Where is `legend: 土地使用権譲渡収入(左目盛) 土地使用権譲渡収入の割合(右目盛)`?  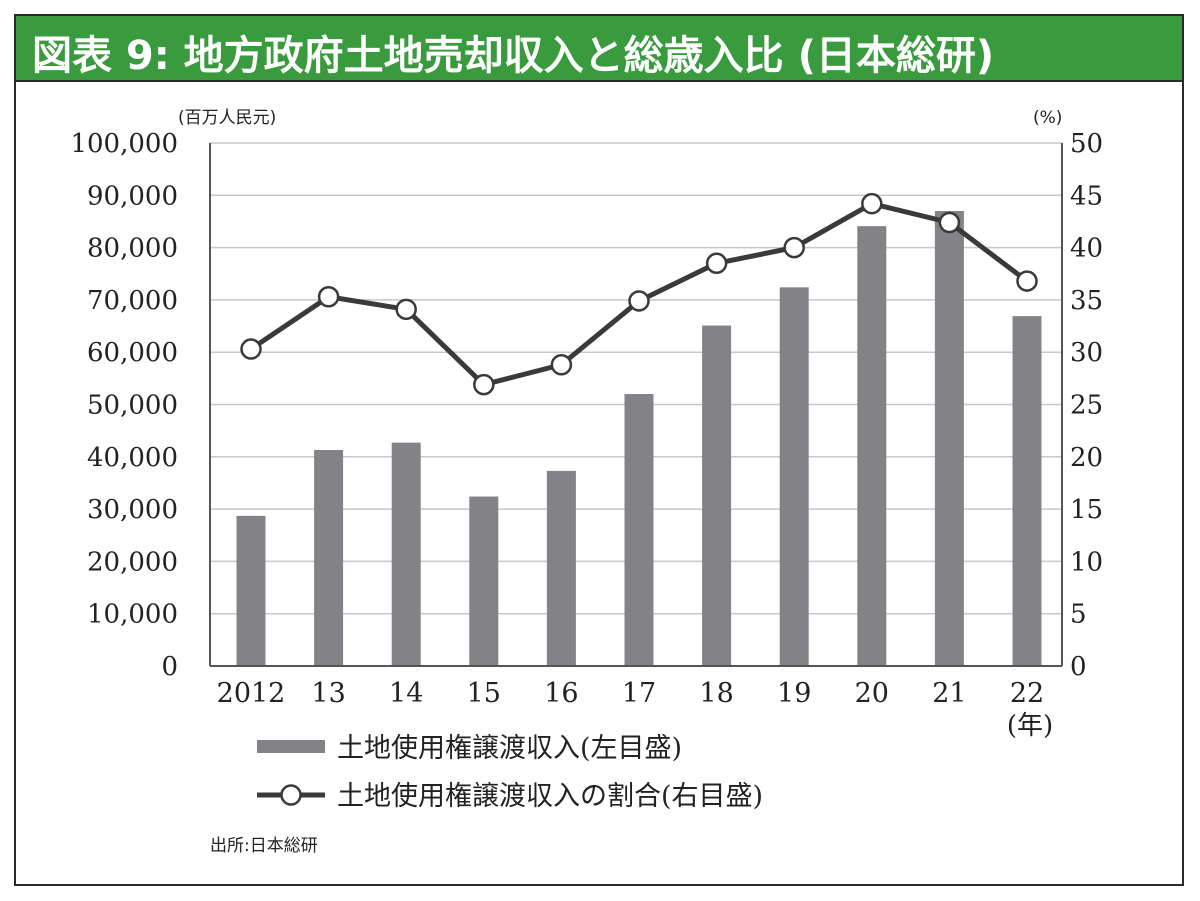 legend: 土地使用権譲渡収入(左目盛) 土地使用権譲渡収入の割合(右目盛) is located at coordinates (510, 772).